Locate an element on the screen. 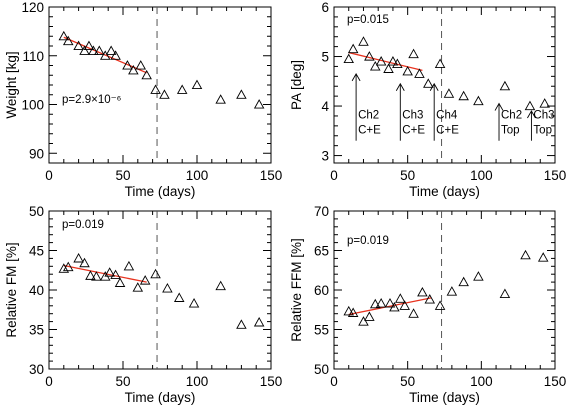 This screenshot has height=405, width=572. p-value-annotation: p=0.019 is located at coordinates (83, 225).